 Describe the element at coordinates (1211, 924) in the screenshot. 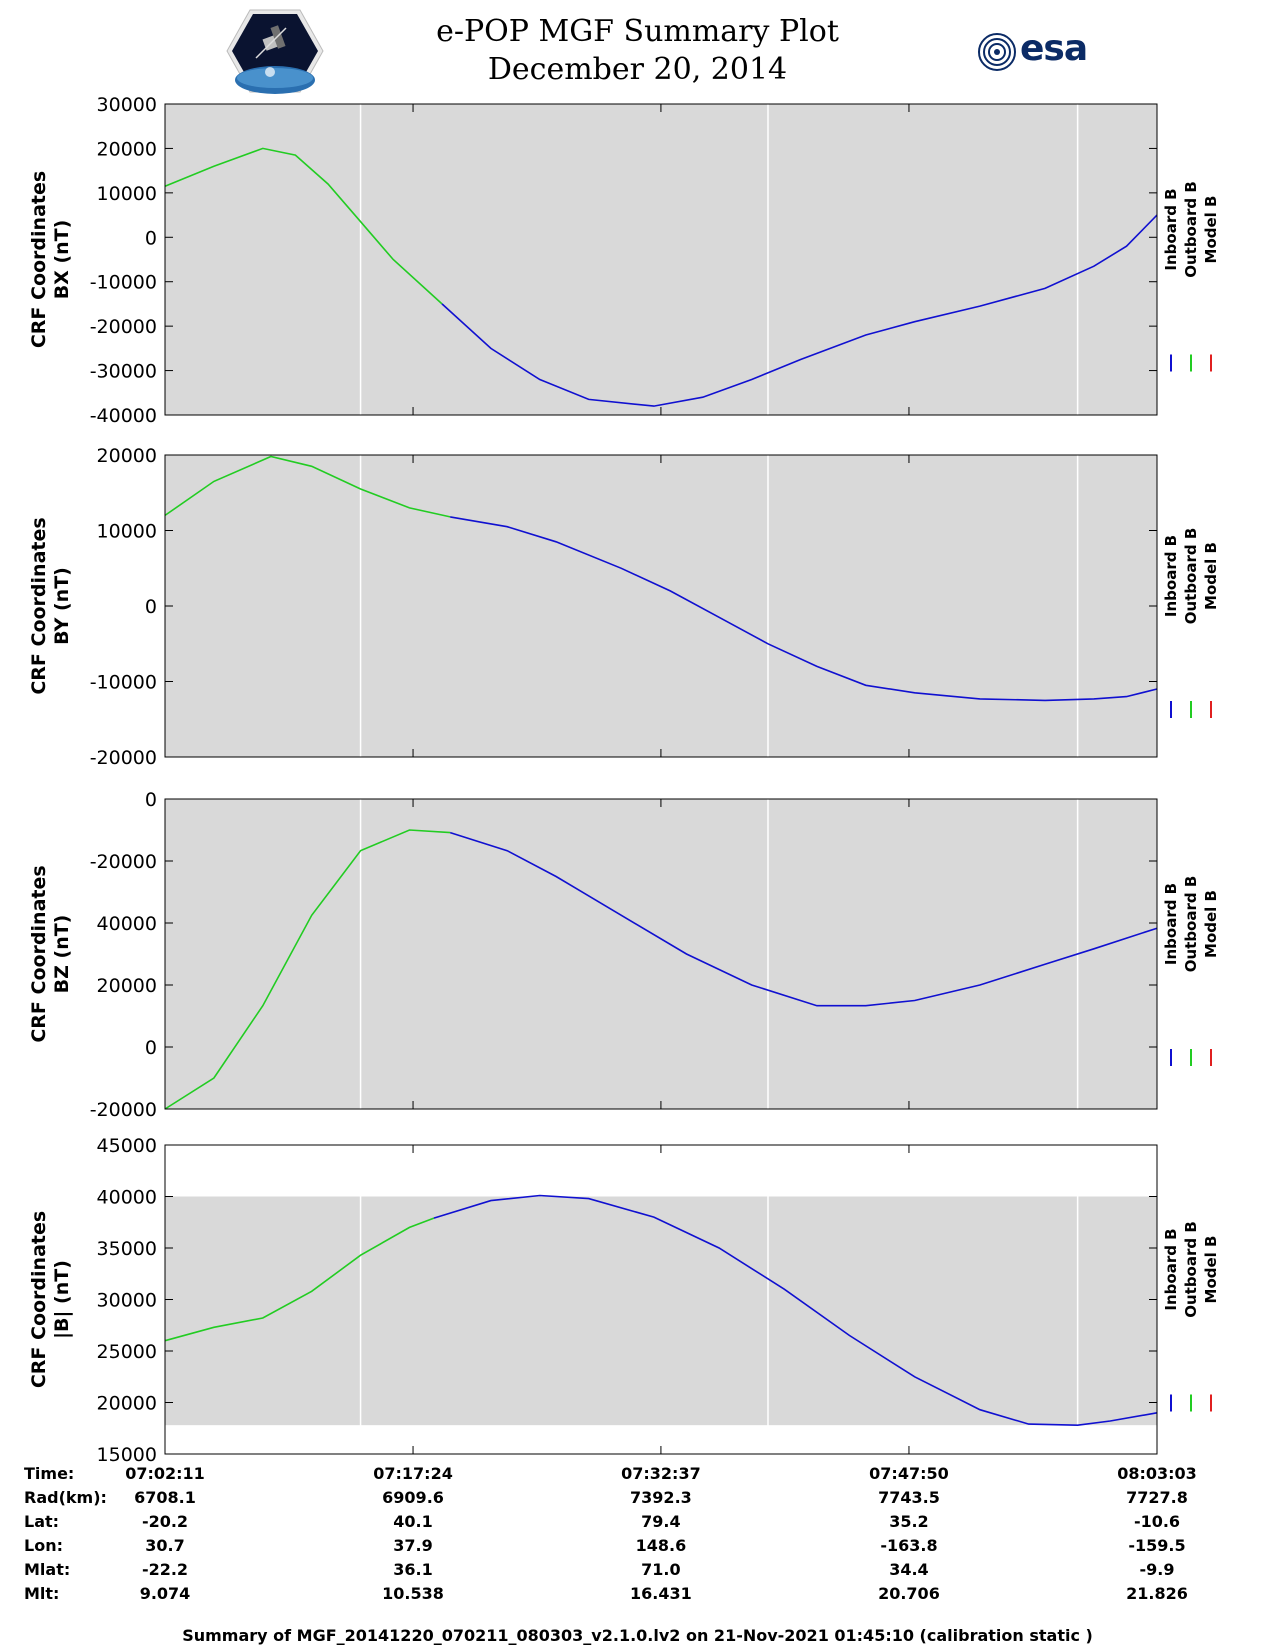

I see `legend-model-label-2: Model B` at that location.